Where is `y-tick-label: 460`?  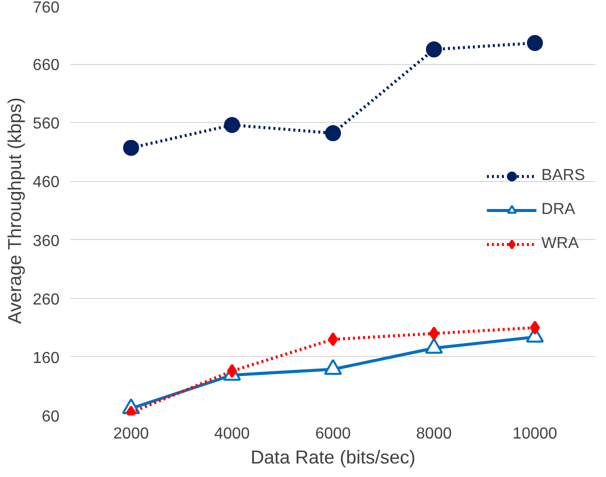 y-tick-label: 460 is located at coordinates (46, 183).